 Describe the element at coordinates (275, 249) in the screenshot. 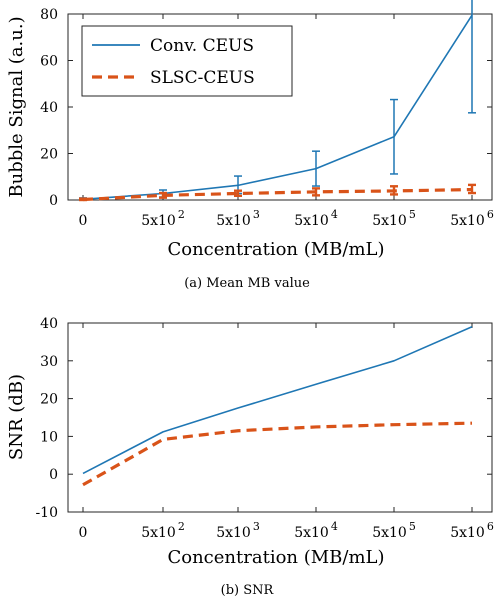

I see `x-axis-label-a: Concentration (MB/mL)` at that location.